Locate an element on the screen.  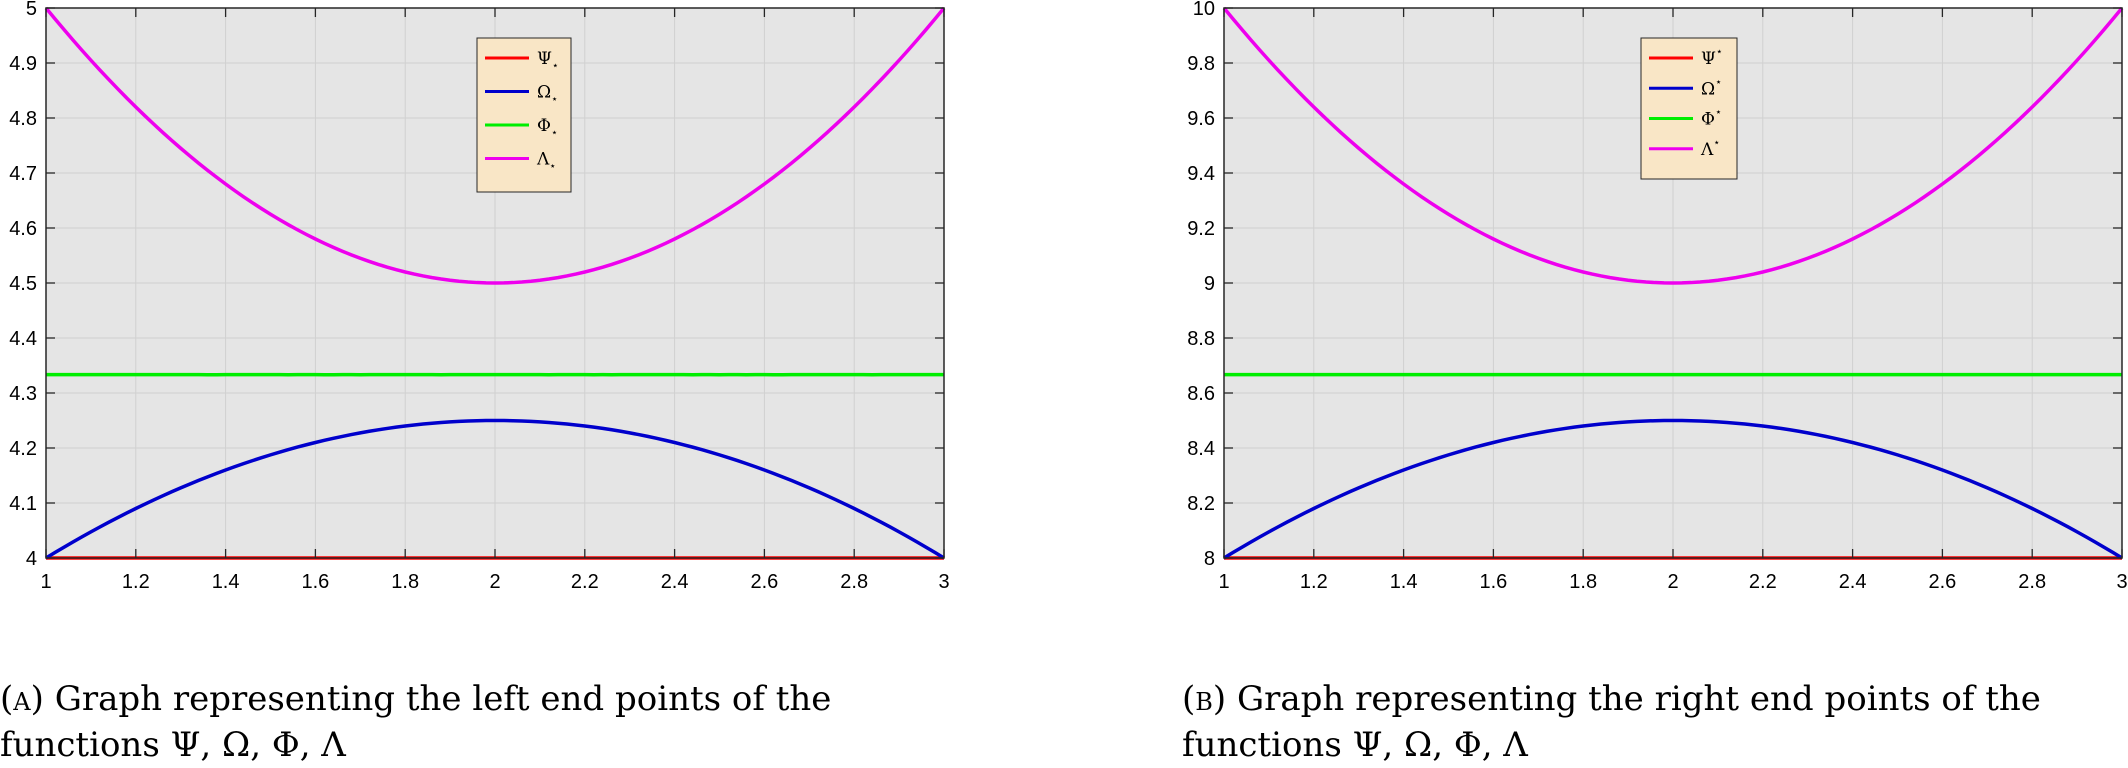
y-tick-label: 4.7 is located at coordinates (23, 174).